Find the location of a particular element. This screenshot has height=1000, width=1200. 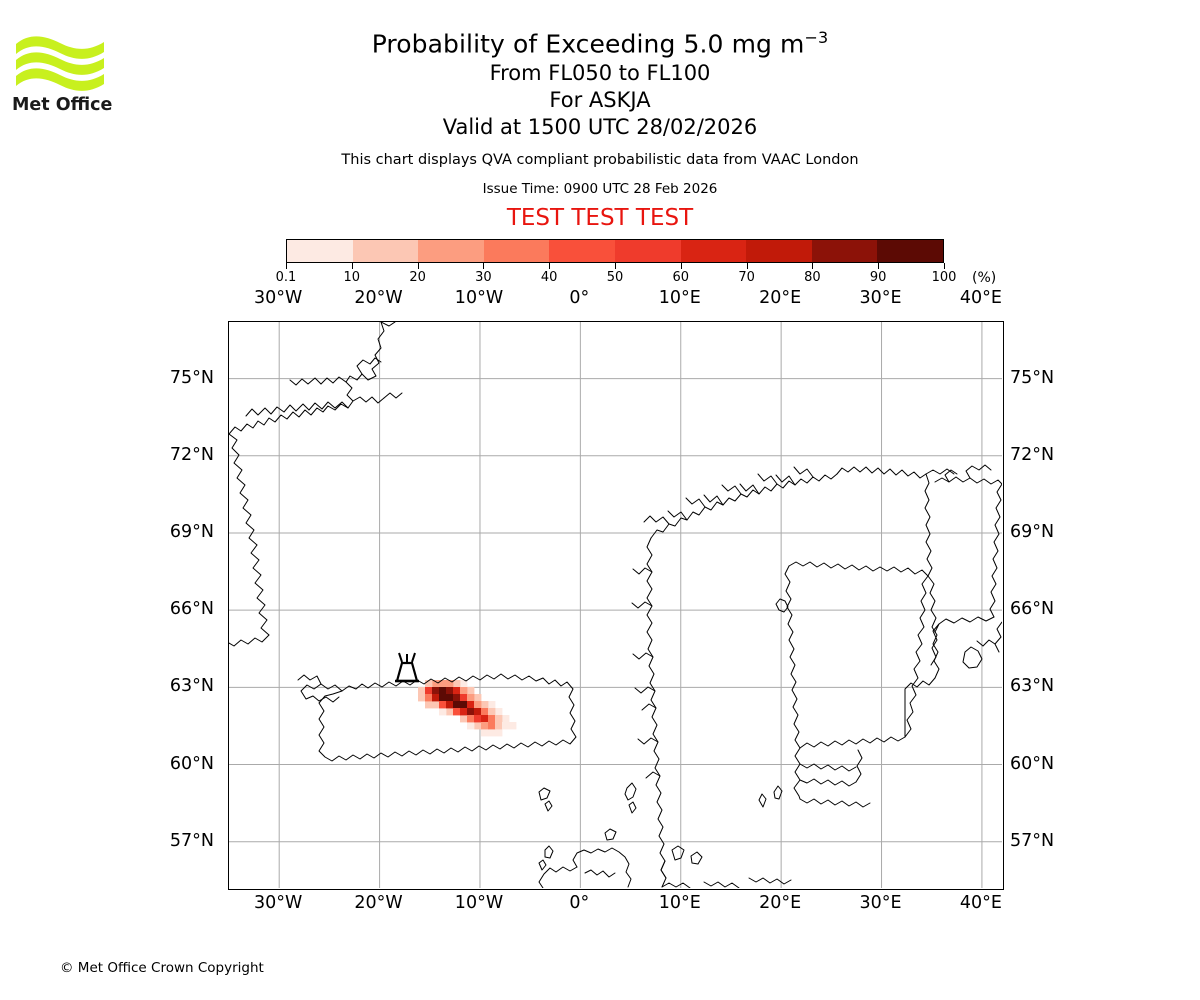

longitude-labels-bottom: 30°W 20°W 10°W 0° 10°E 20°E 30°E 40°E is located at coordinates (600, 905).